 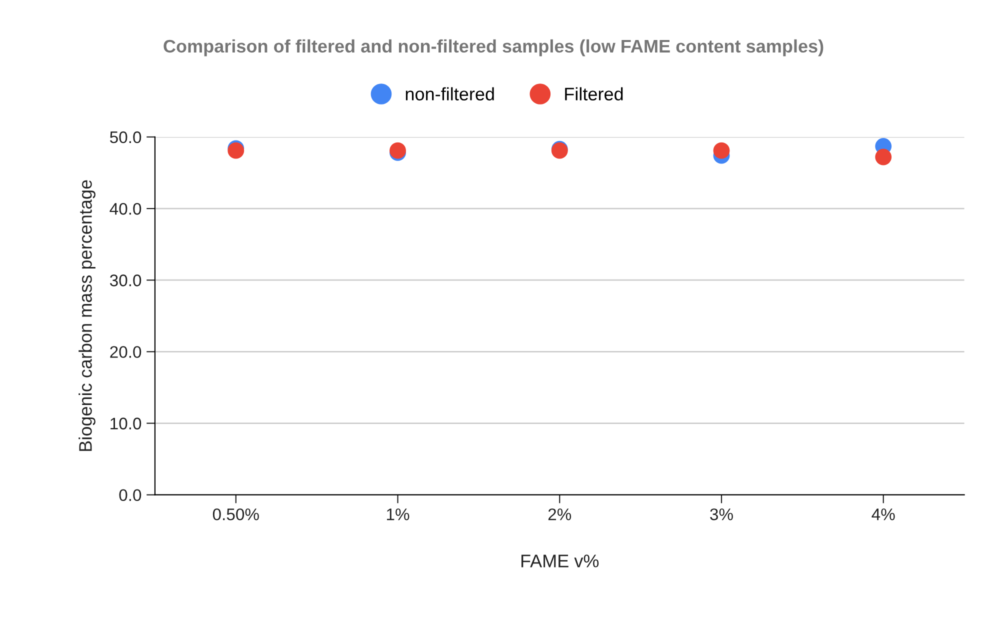 What do you see at coordinates (87, 315) in the screenshot?
I see `y-axis-title: Biogenic carbon mass percentage` at bounding box center [87, 315].